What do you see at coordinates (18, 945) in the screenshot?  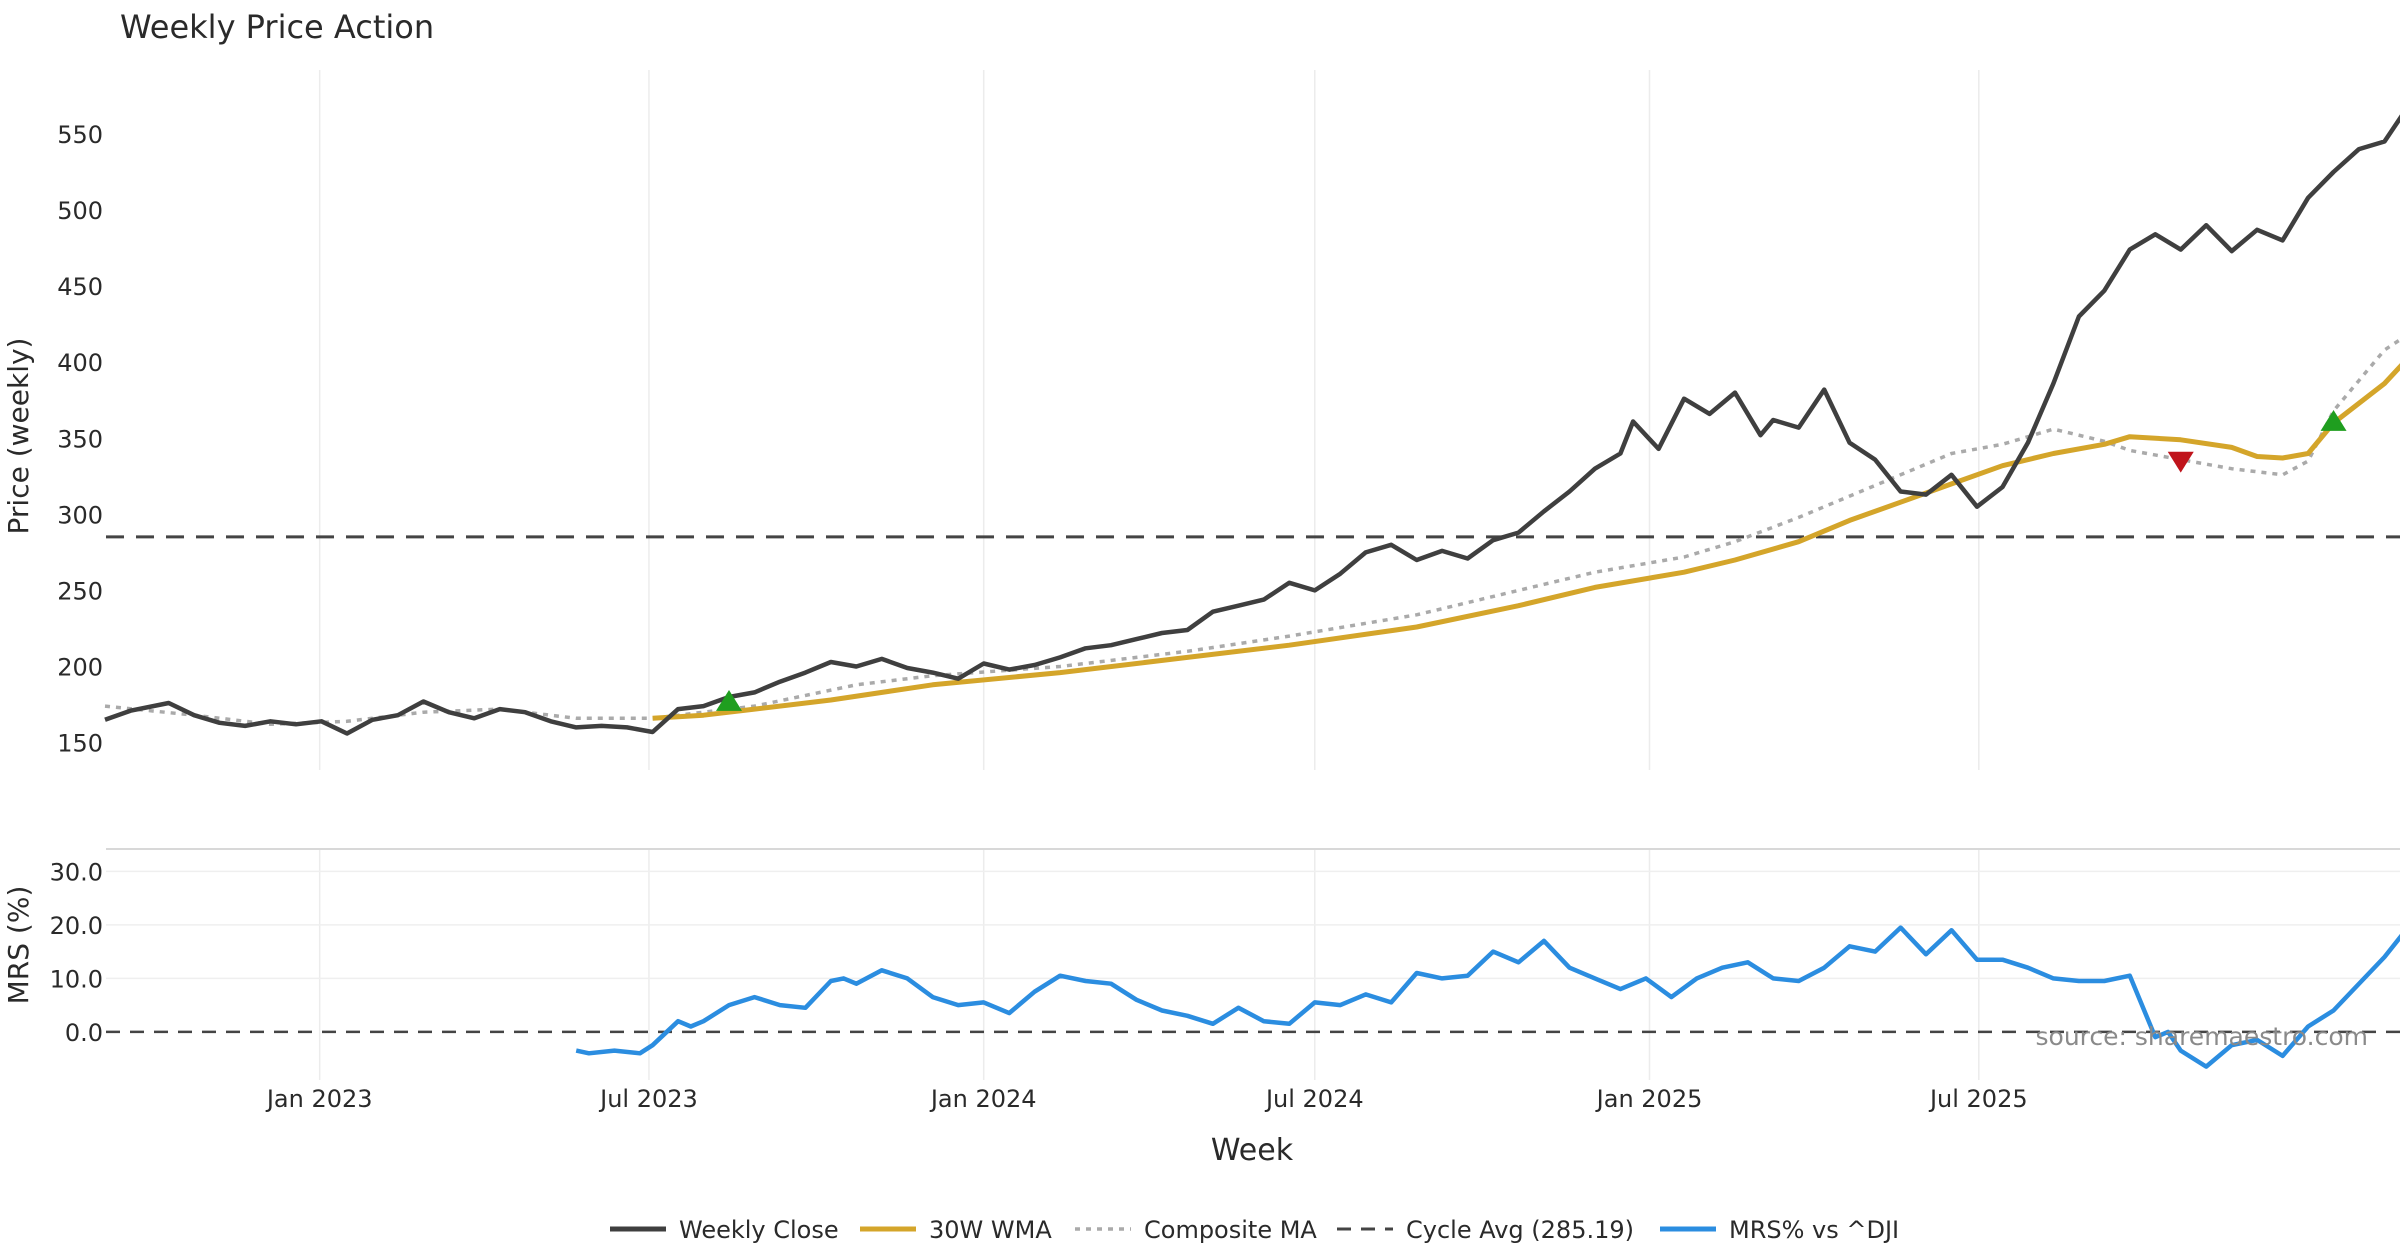 I see `mrs-y-axis-label: MRS (%)` at bounding box center [18, 945].